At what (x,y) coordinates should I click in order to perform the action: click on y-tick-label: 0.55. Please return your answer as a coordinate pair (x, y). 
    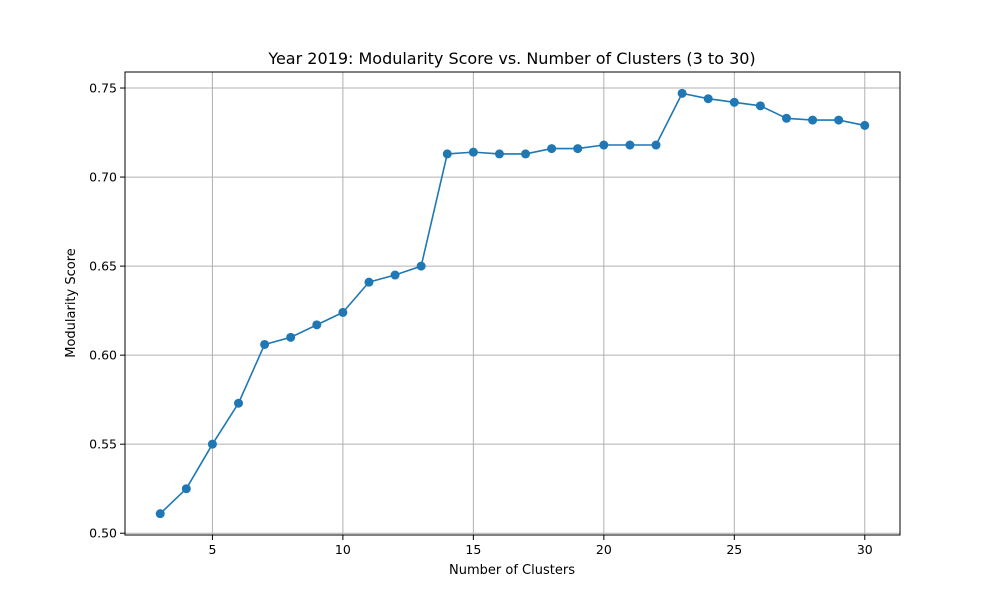
    Looking at the image, I should click on (103, 444).